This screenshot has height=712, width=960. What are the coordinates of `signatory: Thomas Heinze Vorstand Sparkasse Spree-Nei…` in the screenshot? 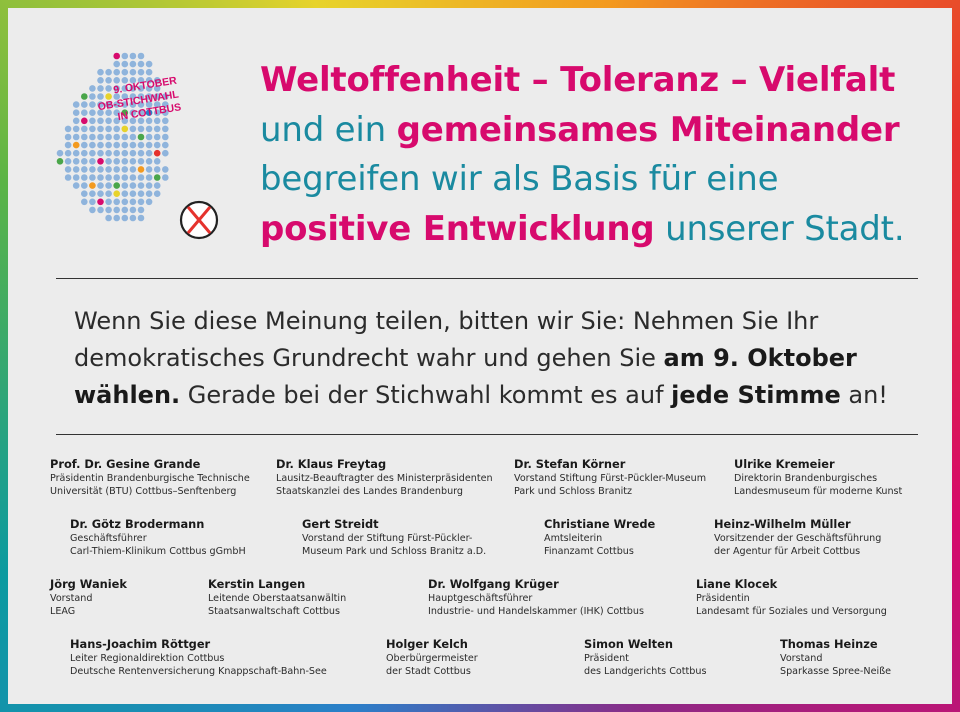 It's located at (835, 657).